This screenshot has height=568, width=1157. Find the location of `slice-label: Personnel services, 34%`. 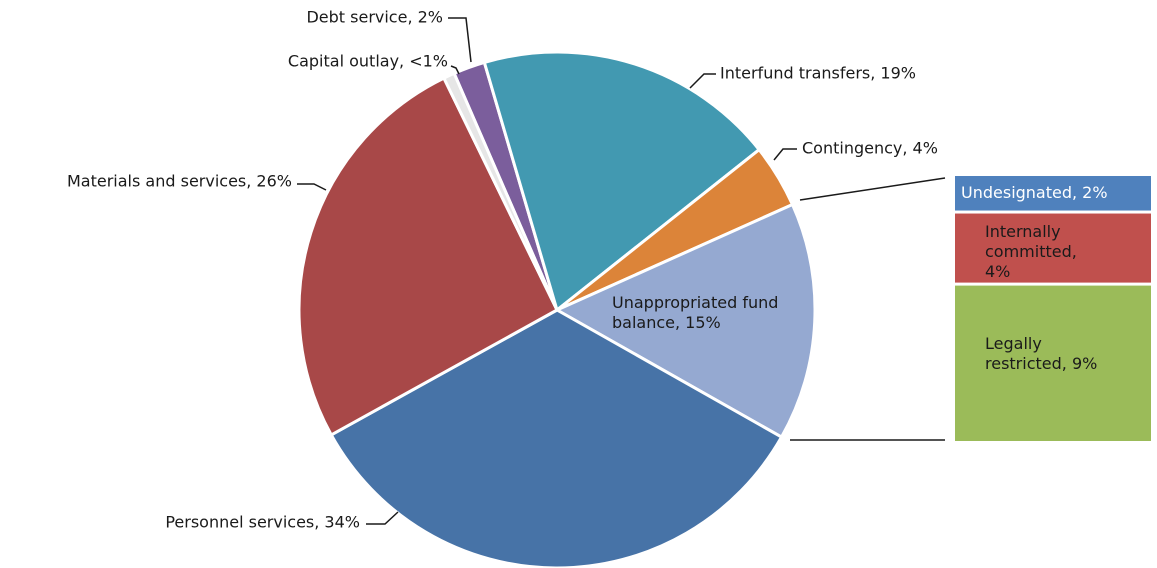

slice-label: Personnel services, 34% is located at coordinates (262, 522).